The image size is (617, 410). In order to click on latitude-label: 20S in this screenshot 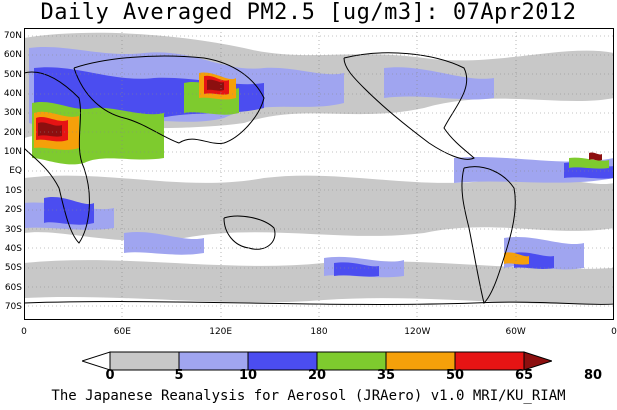, I will do `click(13, 210)`.